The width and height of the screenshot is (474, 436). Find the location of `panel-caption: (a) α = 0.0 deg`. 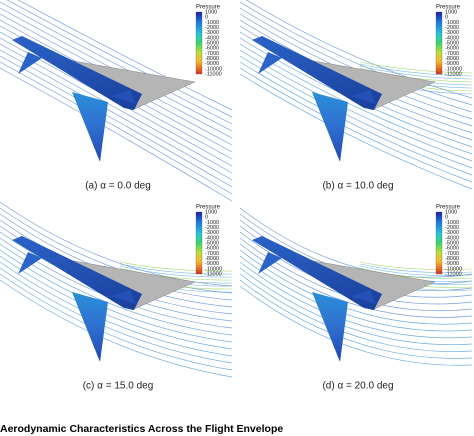

panel-caption: (a) α = 0.0 deg is located at coordinates (118, 186).